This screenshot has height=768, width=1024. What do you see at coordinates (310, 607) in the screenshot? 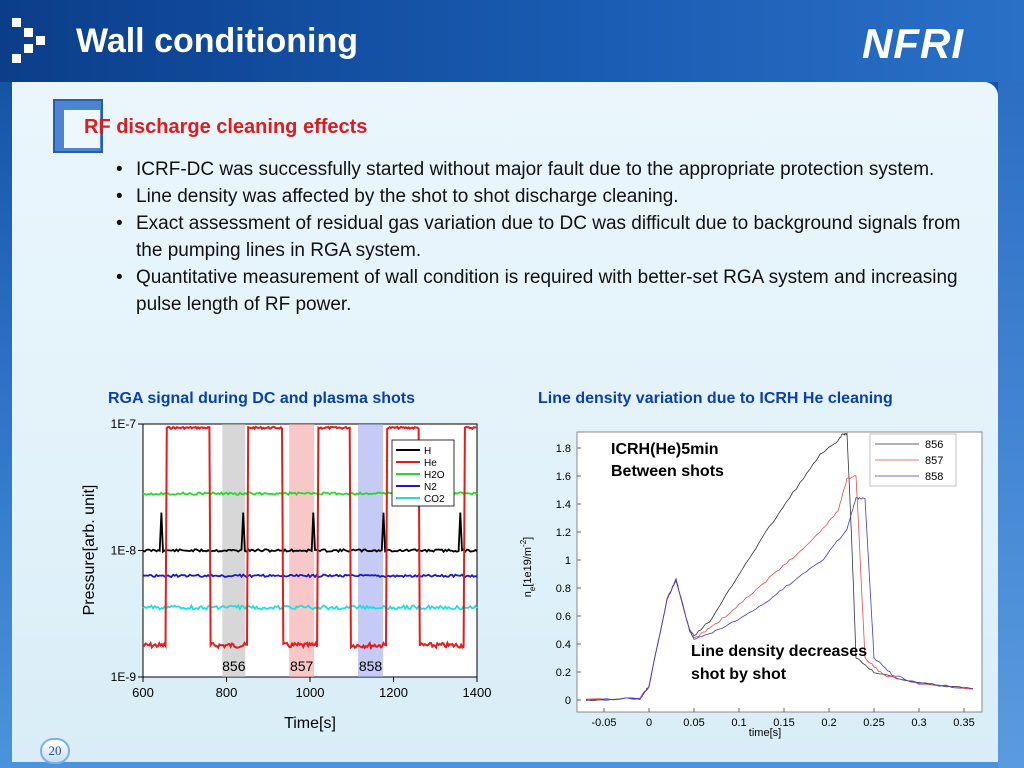
I see `series-line-co2` at bounding box center [310, 607].